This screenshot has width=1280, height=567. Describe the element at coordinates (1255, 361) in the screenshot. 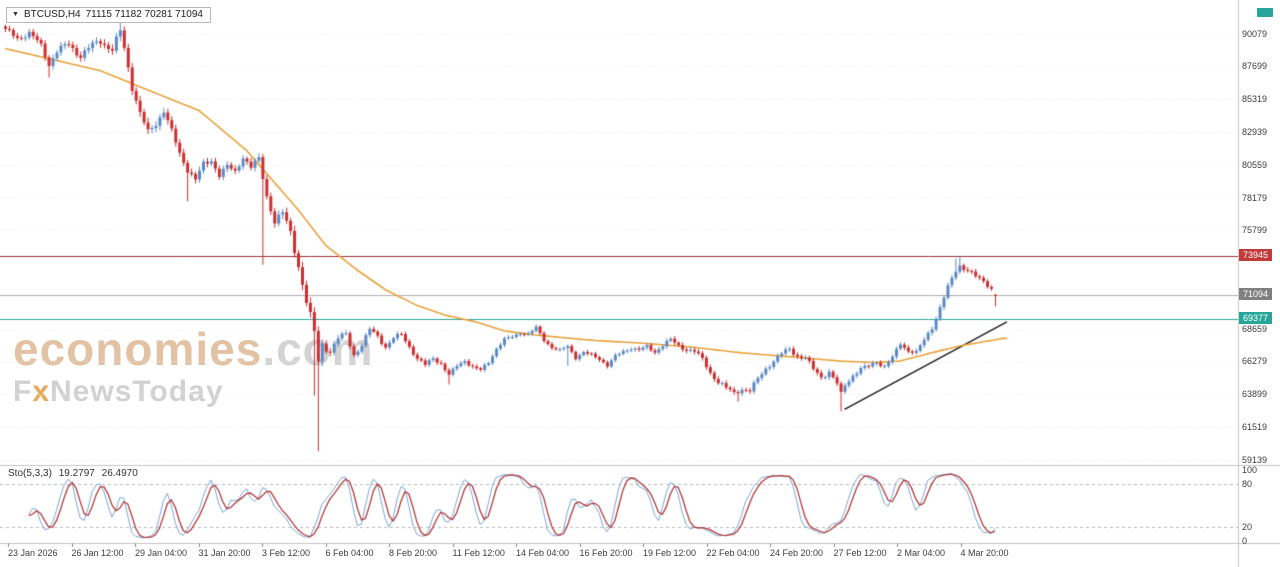

I see `price-axis-label: 66279` at that location.